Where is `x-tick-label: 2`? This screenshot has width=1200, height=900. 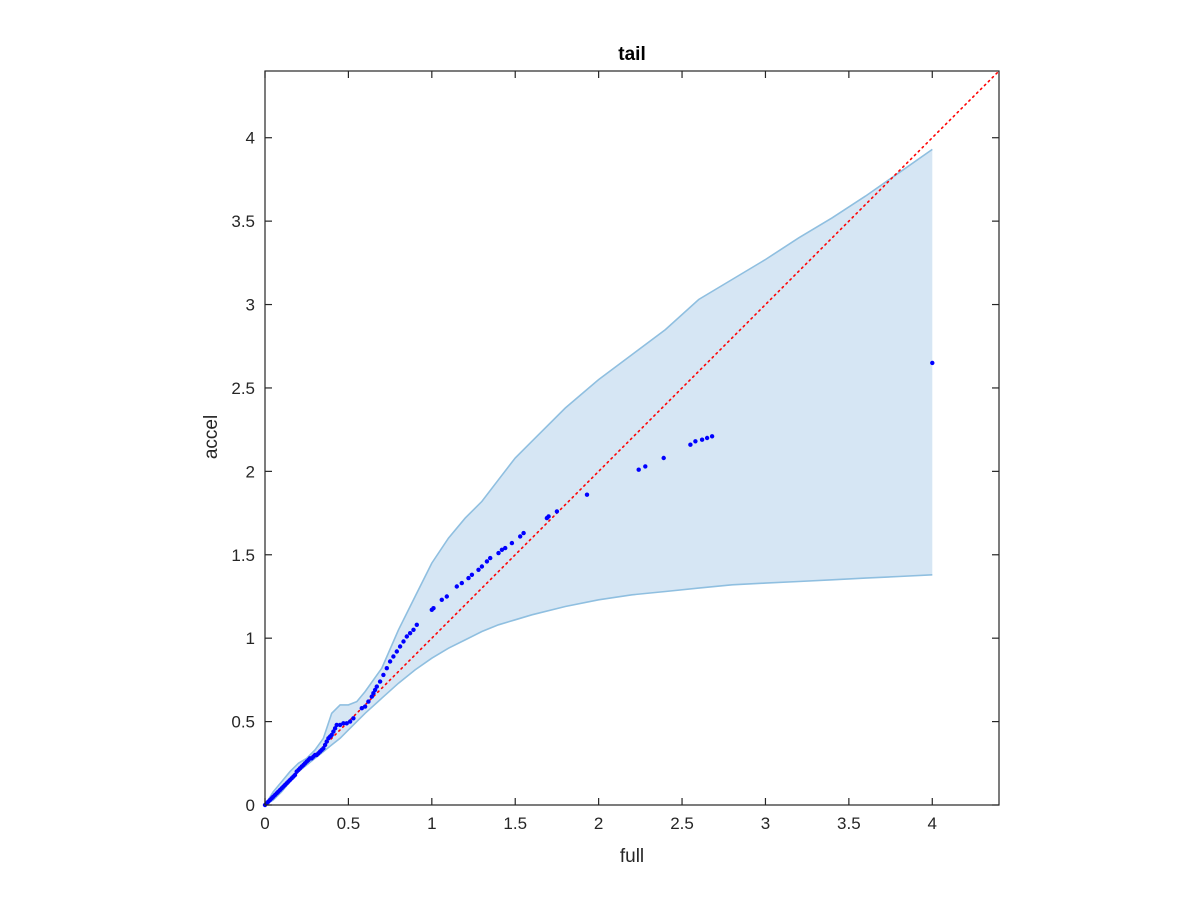
x-tick-label: 2 is located at coordinates (598, 823).